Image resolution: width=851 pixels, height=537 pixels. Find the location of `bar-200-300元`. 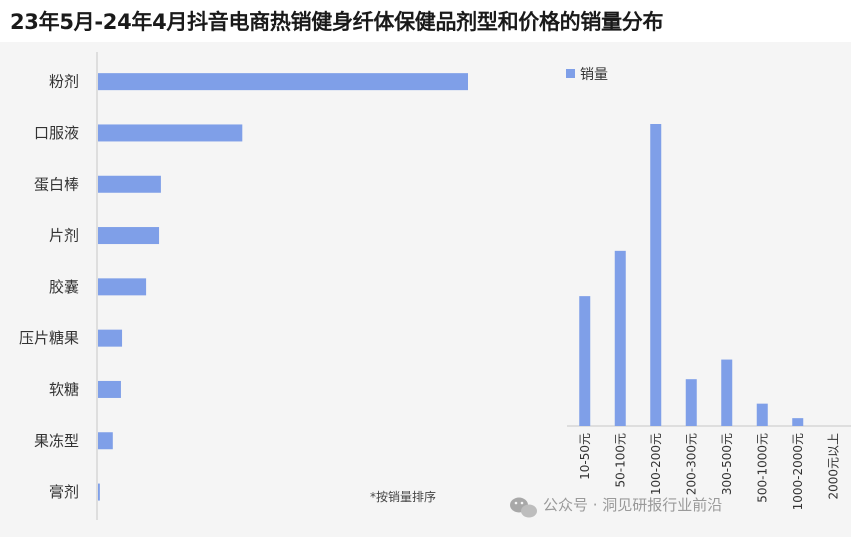

bar-200-300元 is located at coordinates (691, 402).